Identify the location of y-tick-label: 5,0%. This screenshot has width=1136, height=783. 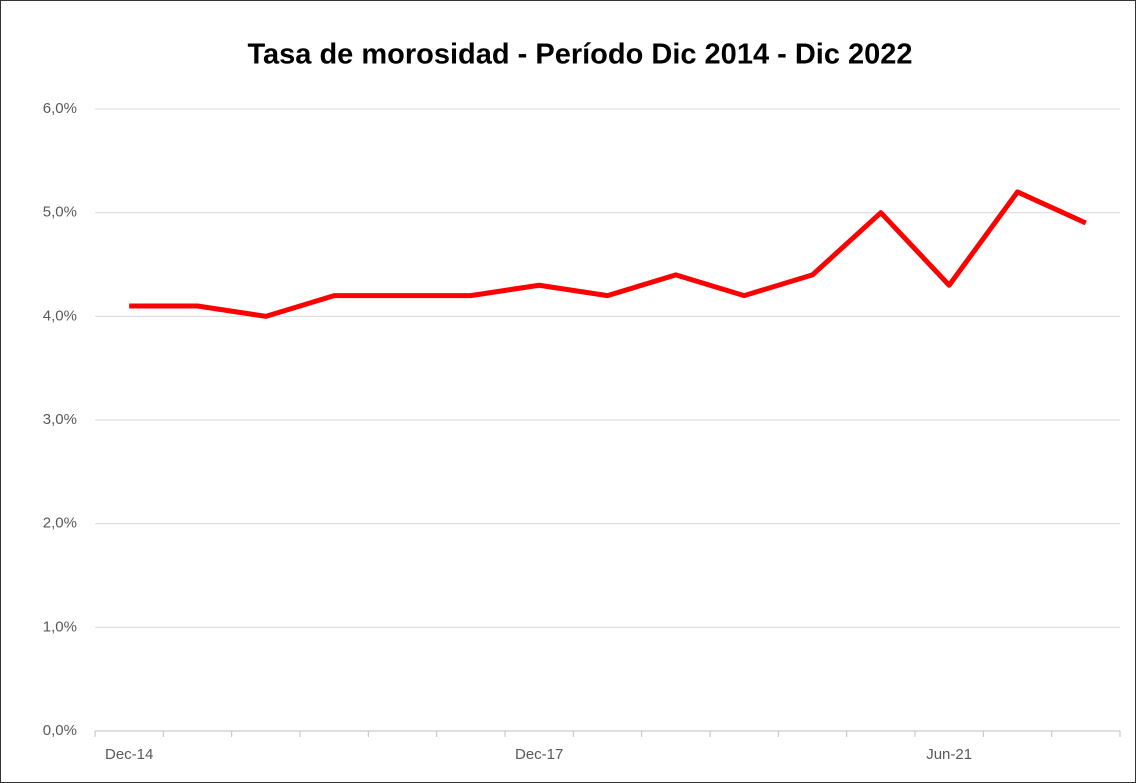
(60, 212).